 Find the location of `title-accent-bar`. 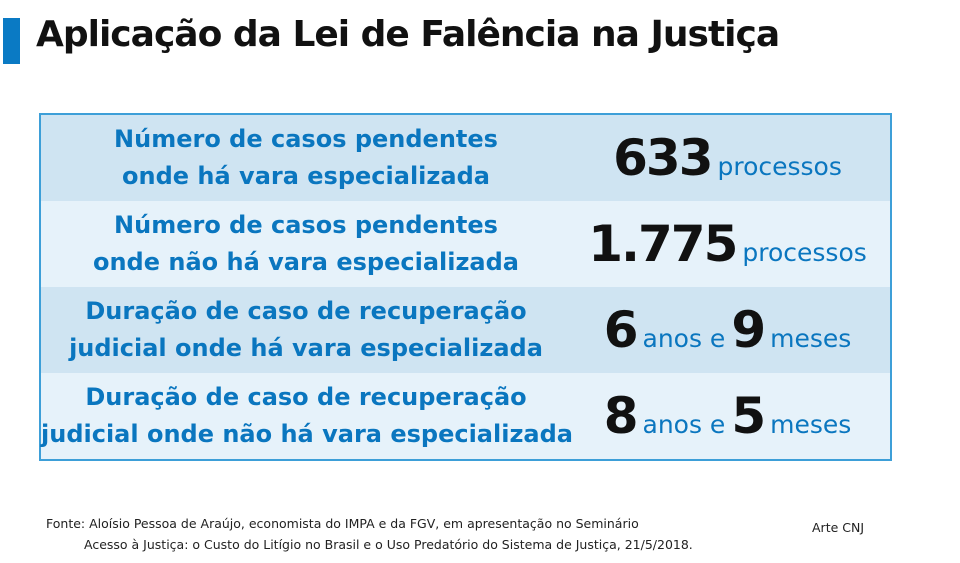

title-accent-bar is located at coordinates (11, 41).